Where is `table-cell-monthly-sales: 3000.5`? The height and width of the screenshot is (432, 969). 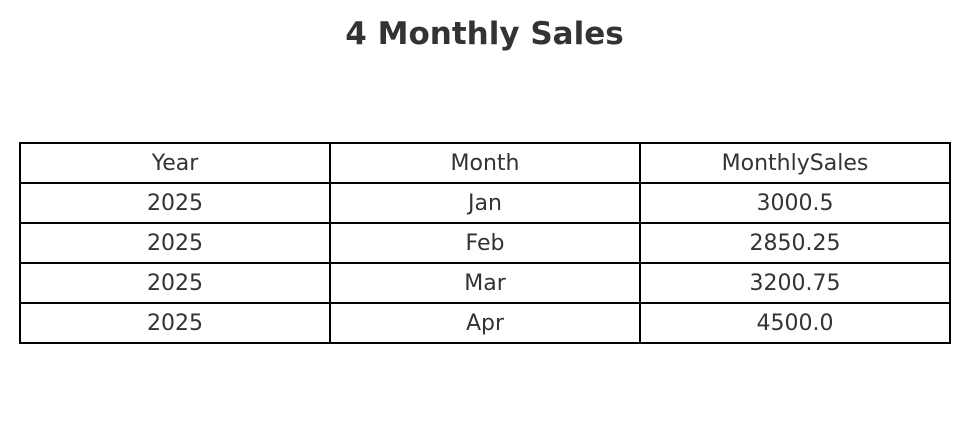
table-cell-monthly-sales: 3000.5 is located at coordinates (795, 203).